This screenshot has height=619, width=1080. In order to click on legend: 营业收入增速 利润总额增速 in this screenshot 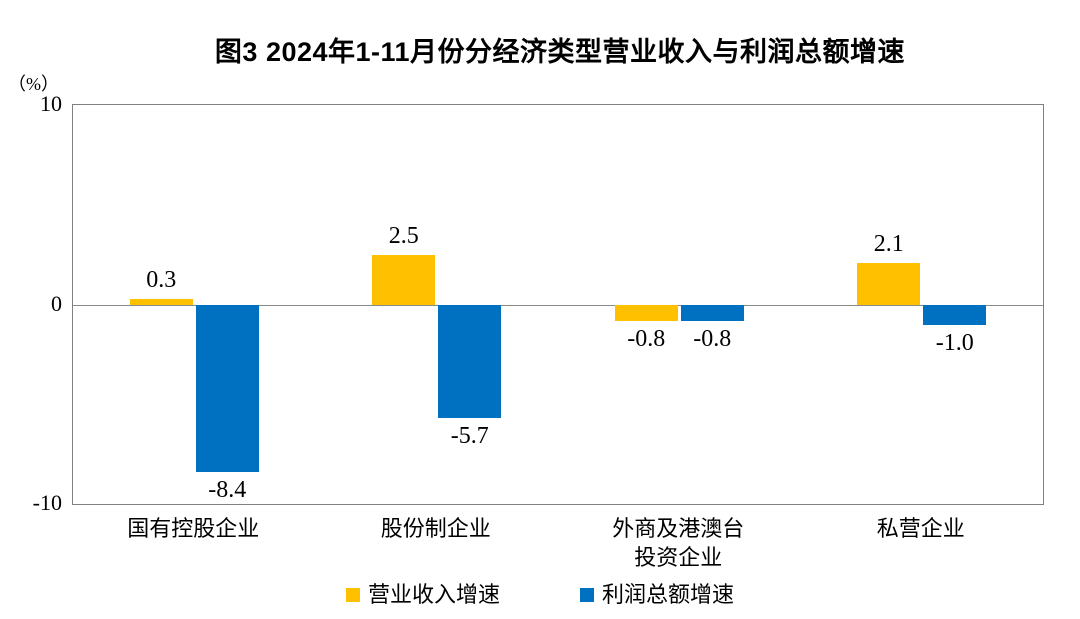, I will do `click(540, 595)`.